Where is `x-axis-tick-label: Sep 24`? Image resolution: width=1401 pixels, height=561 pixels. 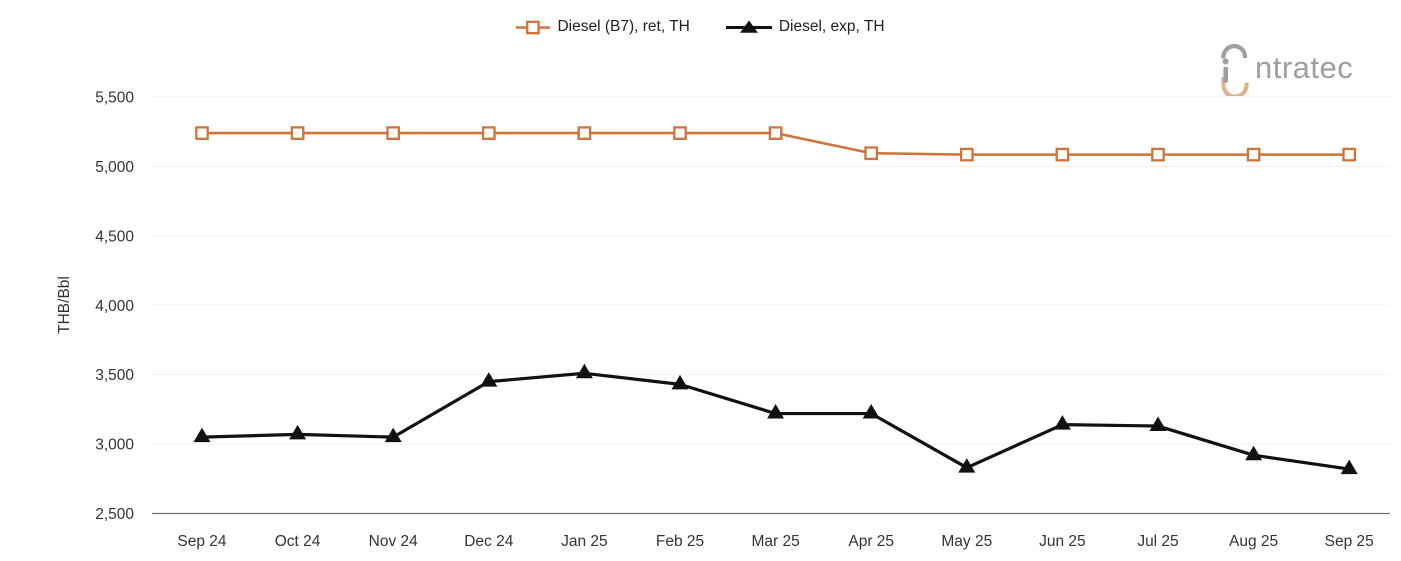
x-axis-tick-label: Sep 24 is located at coordinates (202, 541).